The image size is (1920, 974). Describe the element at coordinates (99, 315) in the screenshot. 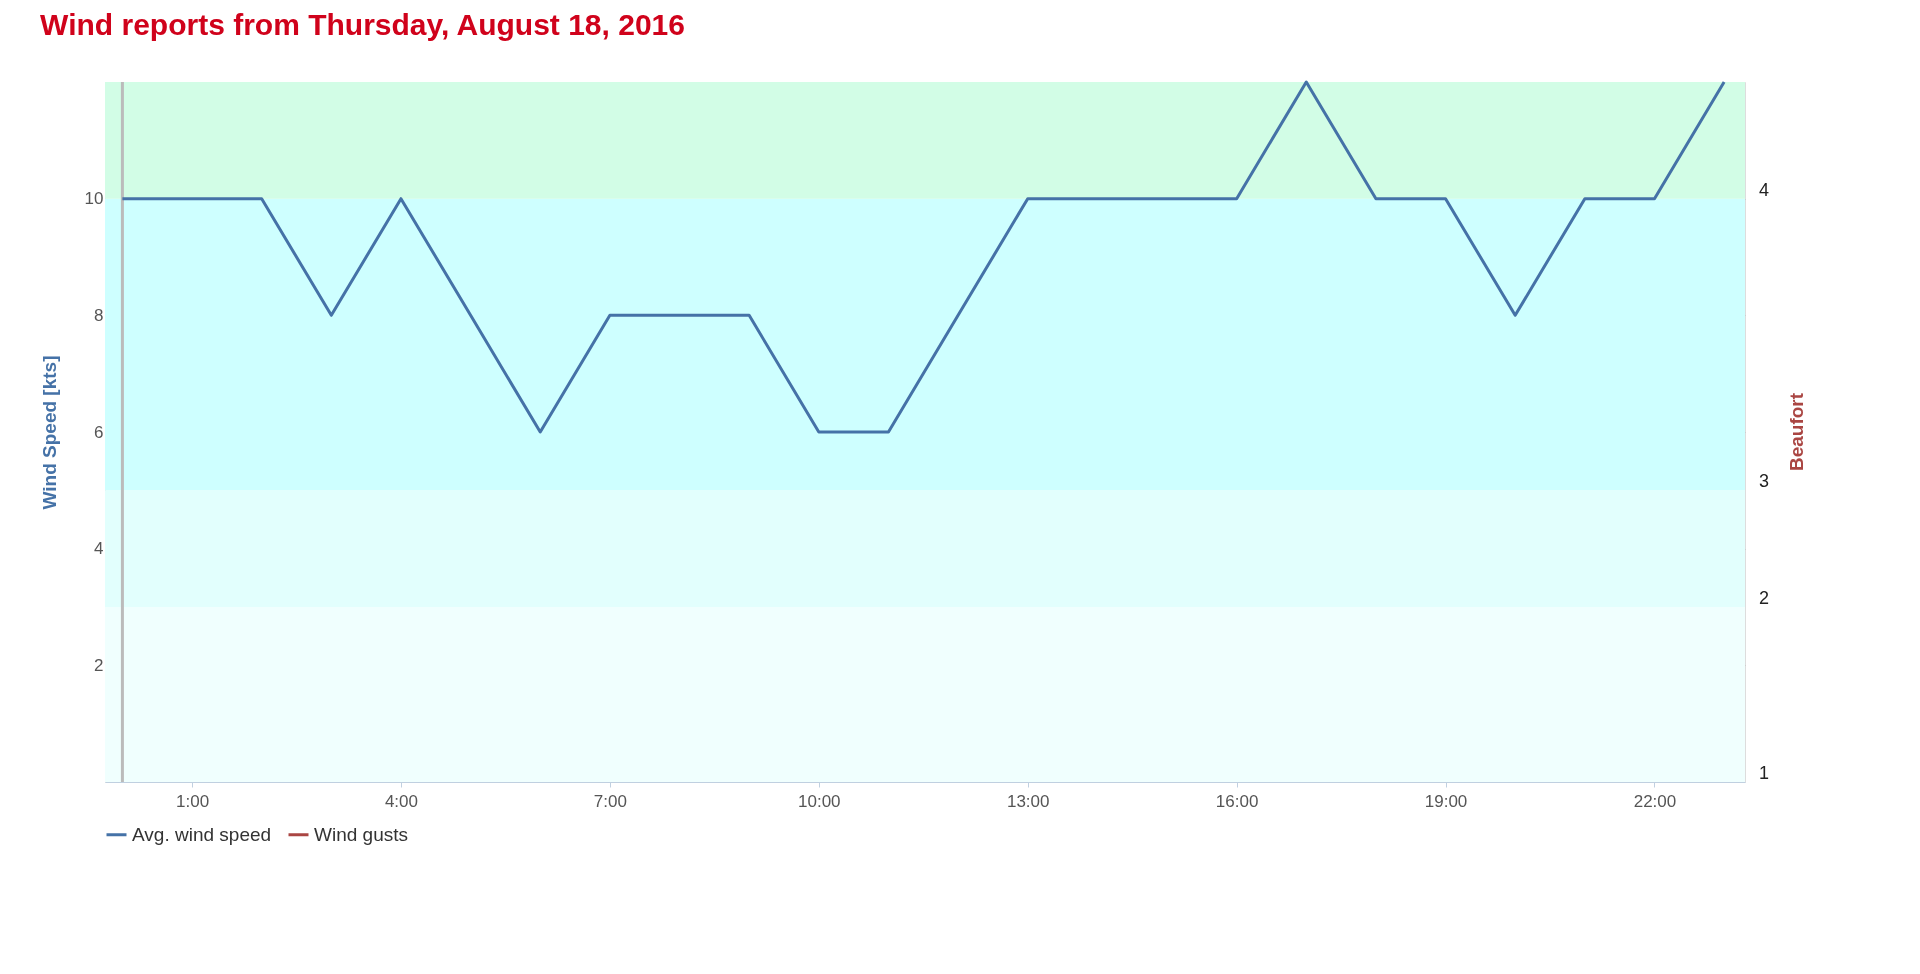

I see `y-tick-label: 8` at that location.